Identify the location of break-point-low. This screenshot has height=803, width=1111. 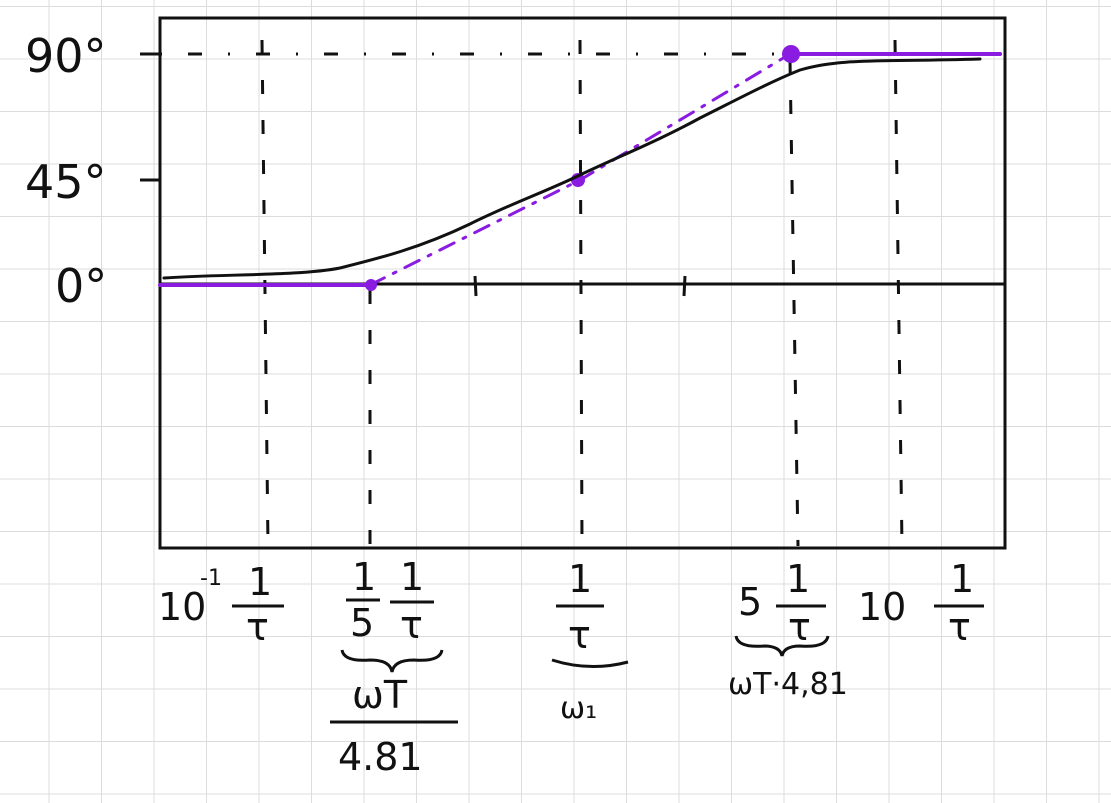
(371, 285).